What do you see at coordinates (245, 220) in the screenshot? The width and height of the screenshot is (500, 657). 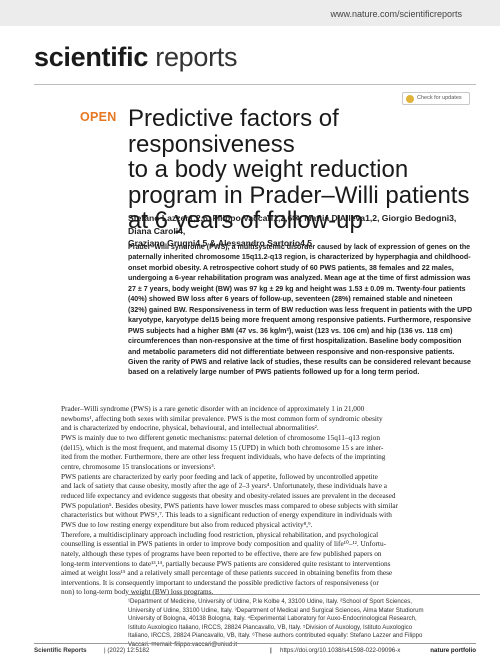 I see `title-line: at 6 years of follow-up` at bounding box center [245, 220].